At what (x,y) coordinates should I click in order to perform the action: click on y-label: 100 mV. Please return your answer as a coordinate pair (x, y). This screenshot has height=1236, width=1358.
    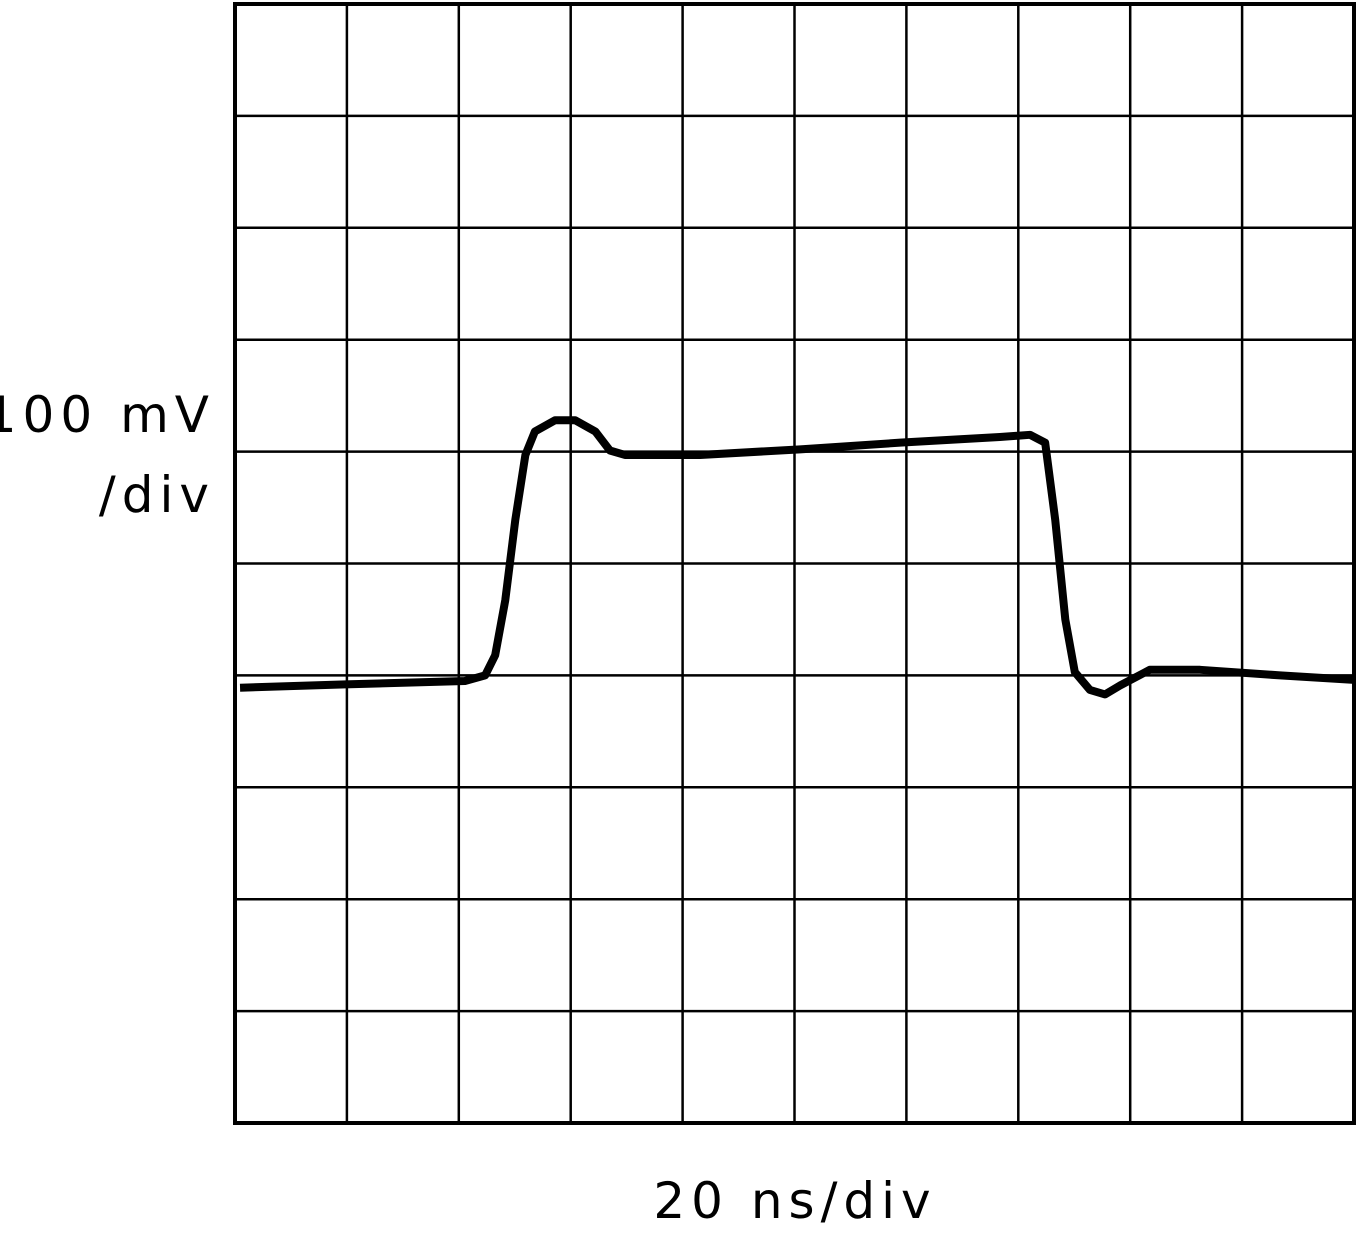
    Looking at the image, I should click on (107, 415).